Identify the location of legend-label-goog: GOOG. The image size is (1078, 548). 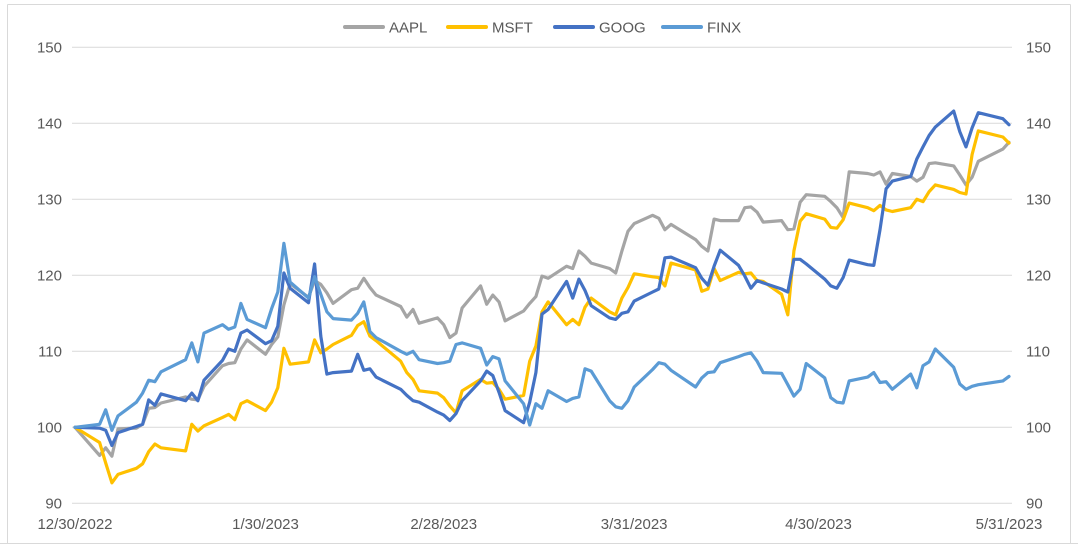
(622, 28).